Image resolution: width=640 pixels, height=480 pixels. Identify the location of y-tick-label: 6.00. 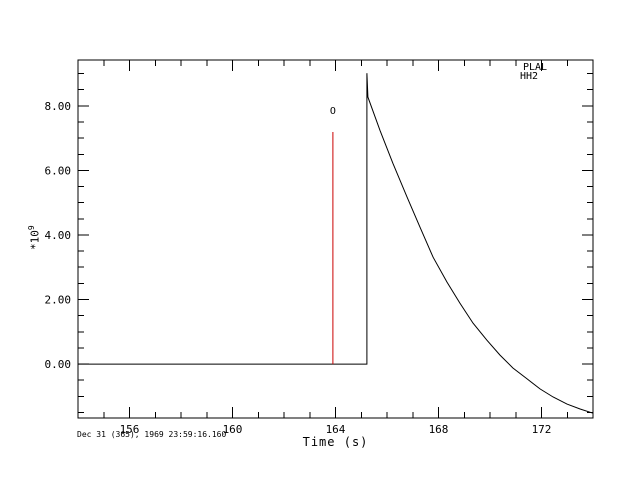
(58, 170).